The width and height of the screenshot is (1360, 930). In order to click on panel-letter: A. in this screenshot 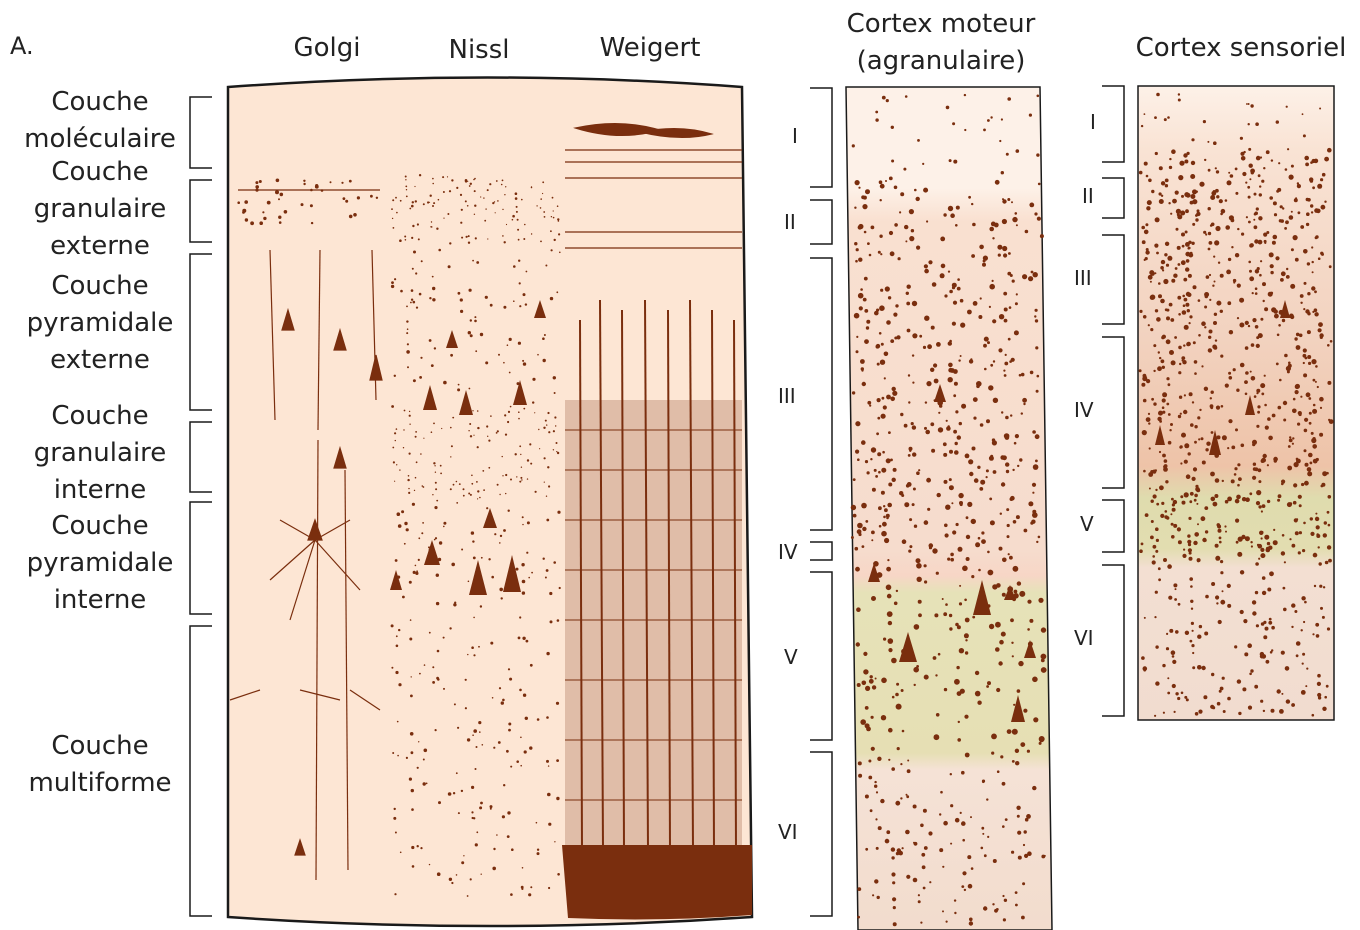, I will do `click(22, 46)`.